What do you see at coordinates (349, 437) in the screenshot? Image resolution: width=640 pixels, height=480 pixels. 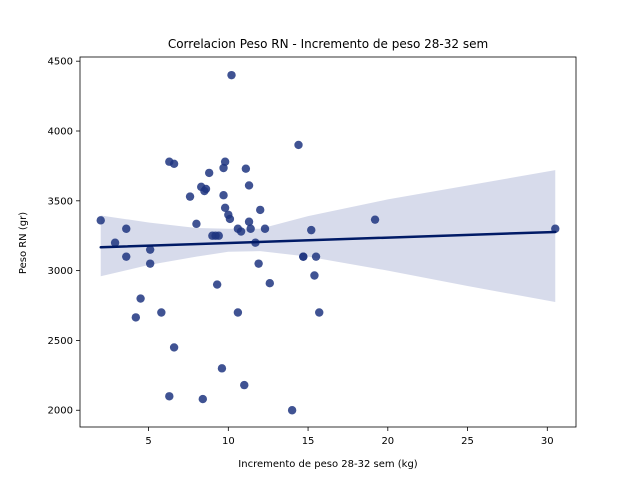 I see `x-axis: 5 10 15 20 25 30` at bounding box center [349, 437].